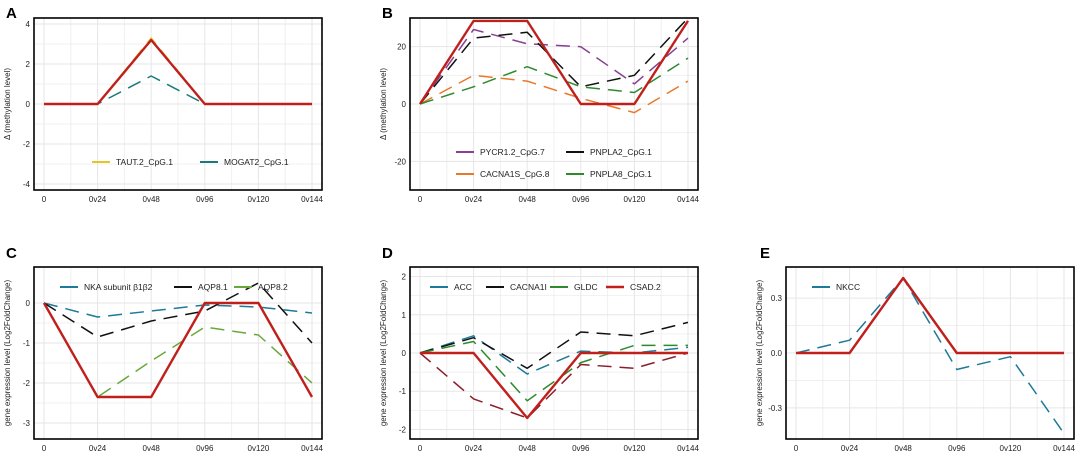 The width and height of the screenshot is (1084, 469). What do you see at coordinates (777, 298) in the screenshot?
I see `y-tick-label: 0.3` at bounding box center [777, 298].